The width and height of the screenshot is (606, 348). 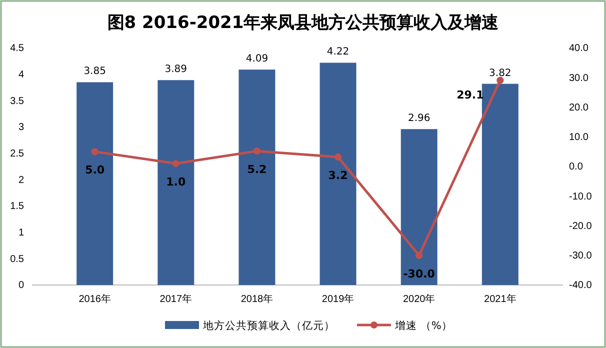 What do you see at coordinates (579, 78) in the screenshot?
I see `y2-tick-label: 30.0` at bounding box center [579, 78].